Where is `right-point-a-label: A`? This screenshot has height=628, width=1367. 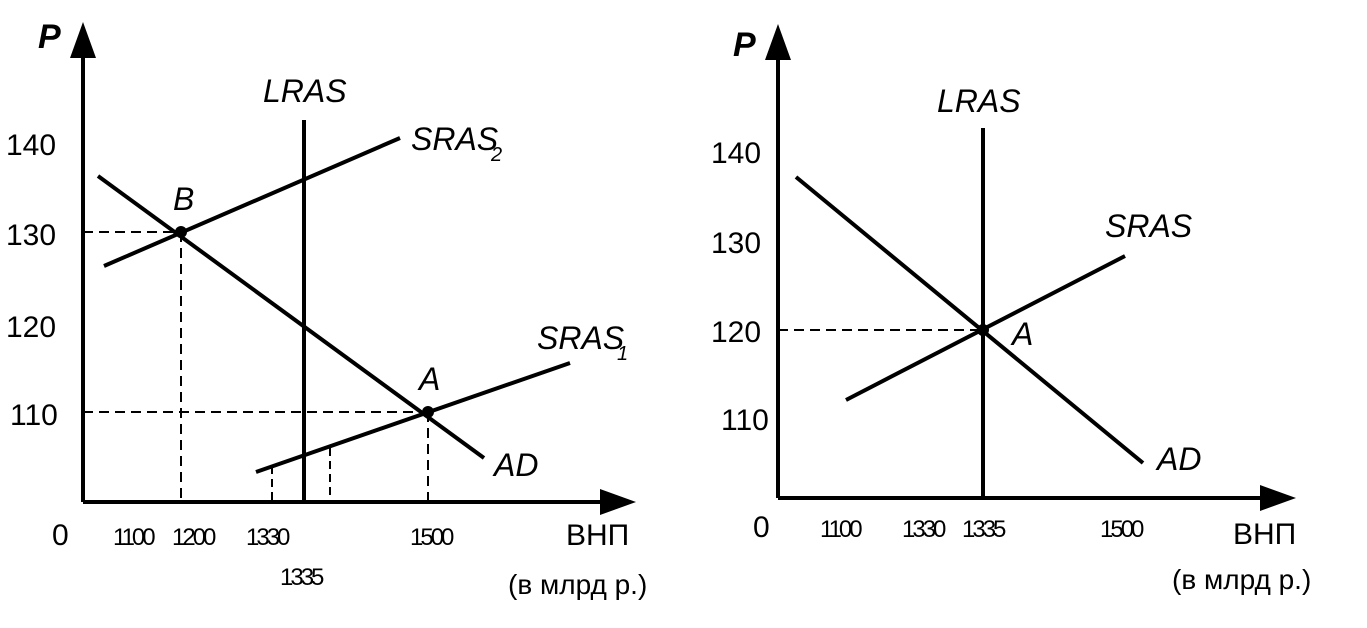
right-point-a-label: A is located at coordinates (1021, 334).